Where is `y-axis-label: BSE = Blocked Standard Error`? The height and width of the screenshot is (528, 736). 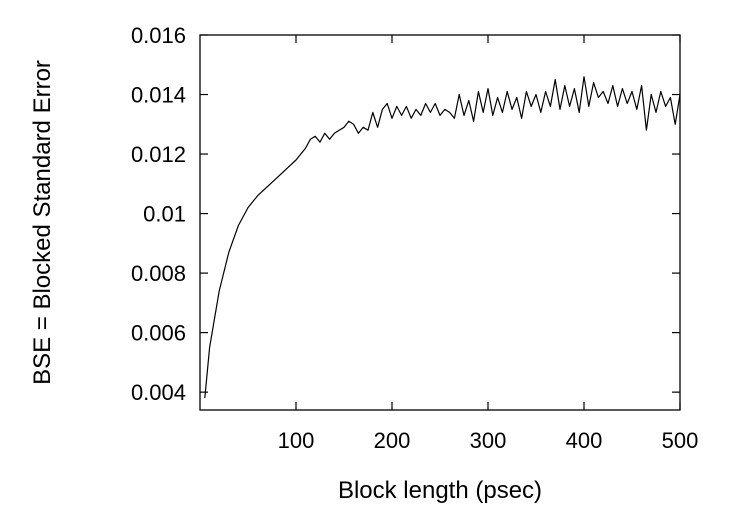
y-axis-label: BSE = Blocked Standard Error is located at coordinates (42, 222).